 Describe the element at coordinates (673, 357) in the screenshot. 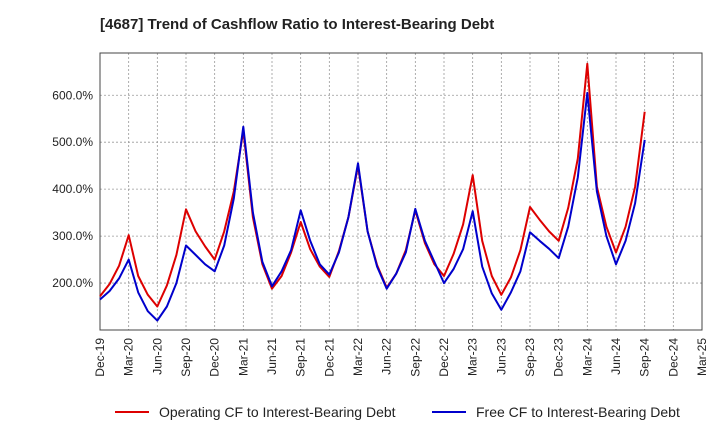

I see `x-tick-label: Dec-24` at that location.